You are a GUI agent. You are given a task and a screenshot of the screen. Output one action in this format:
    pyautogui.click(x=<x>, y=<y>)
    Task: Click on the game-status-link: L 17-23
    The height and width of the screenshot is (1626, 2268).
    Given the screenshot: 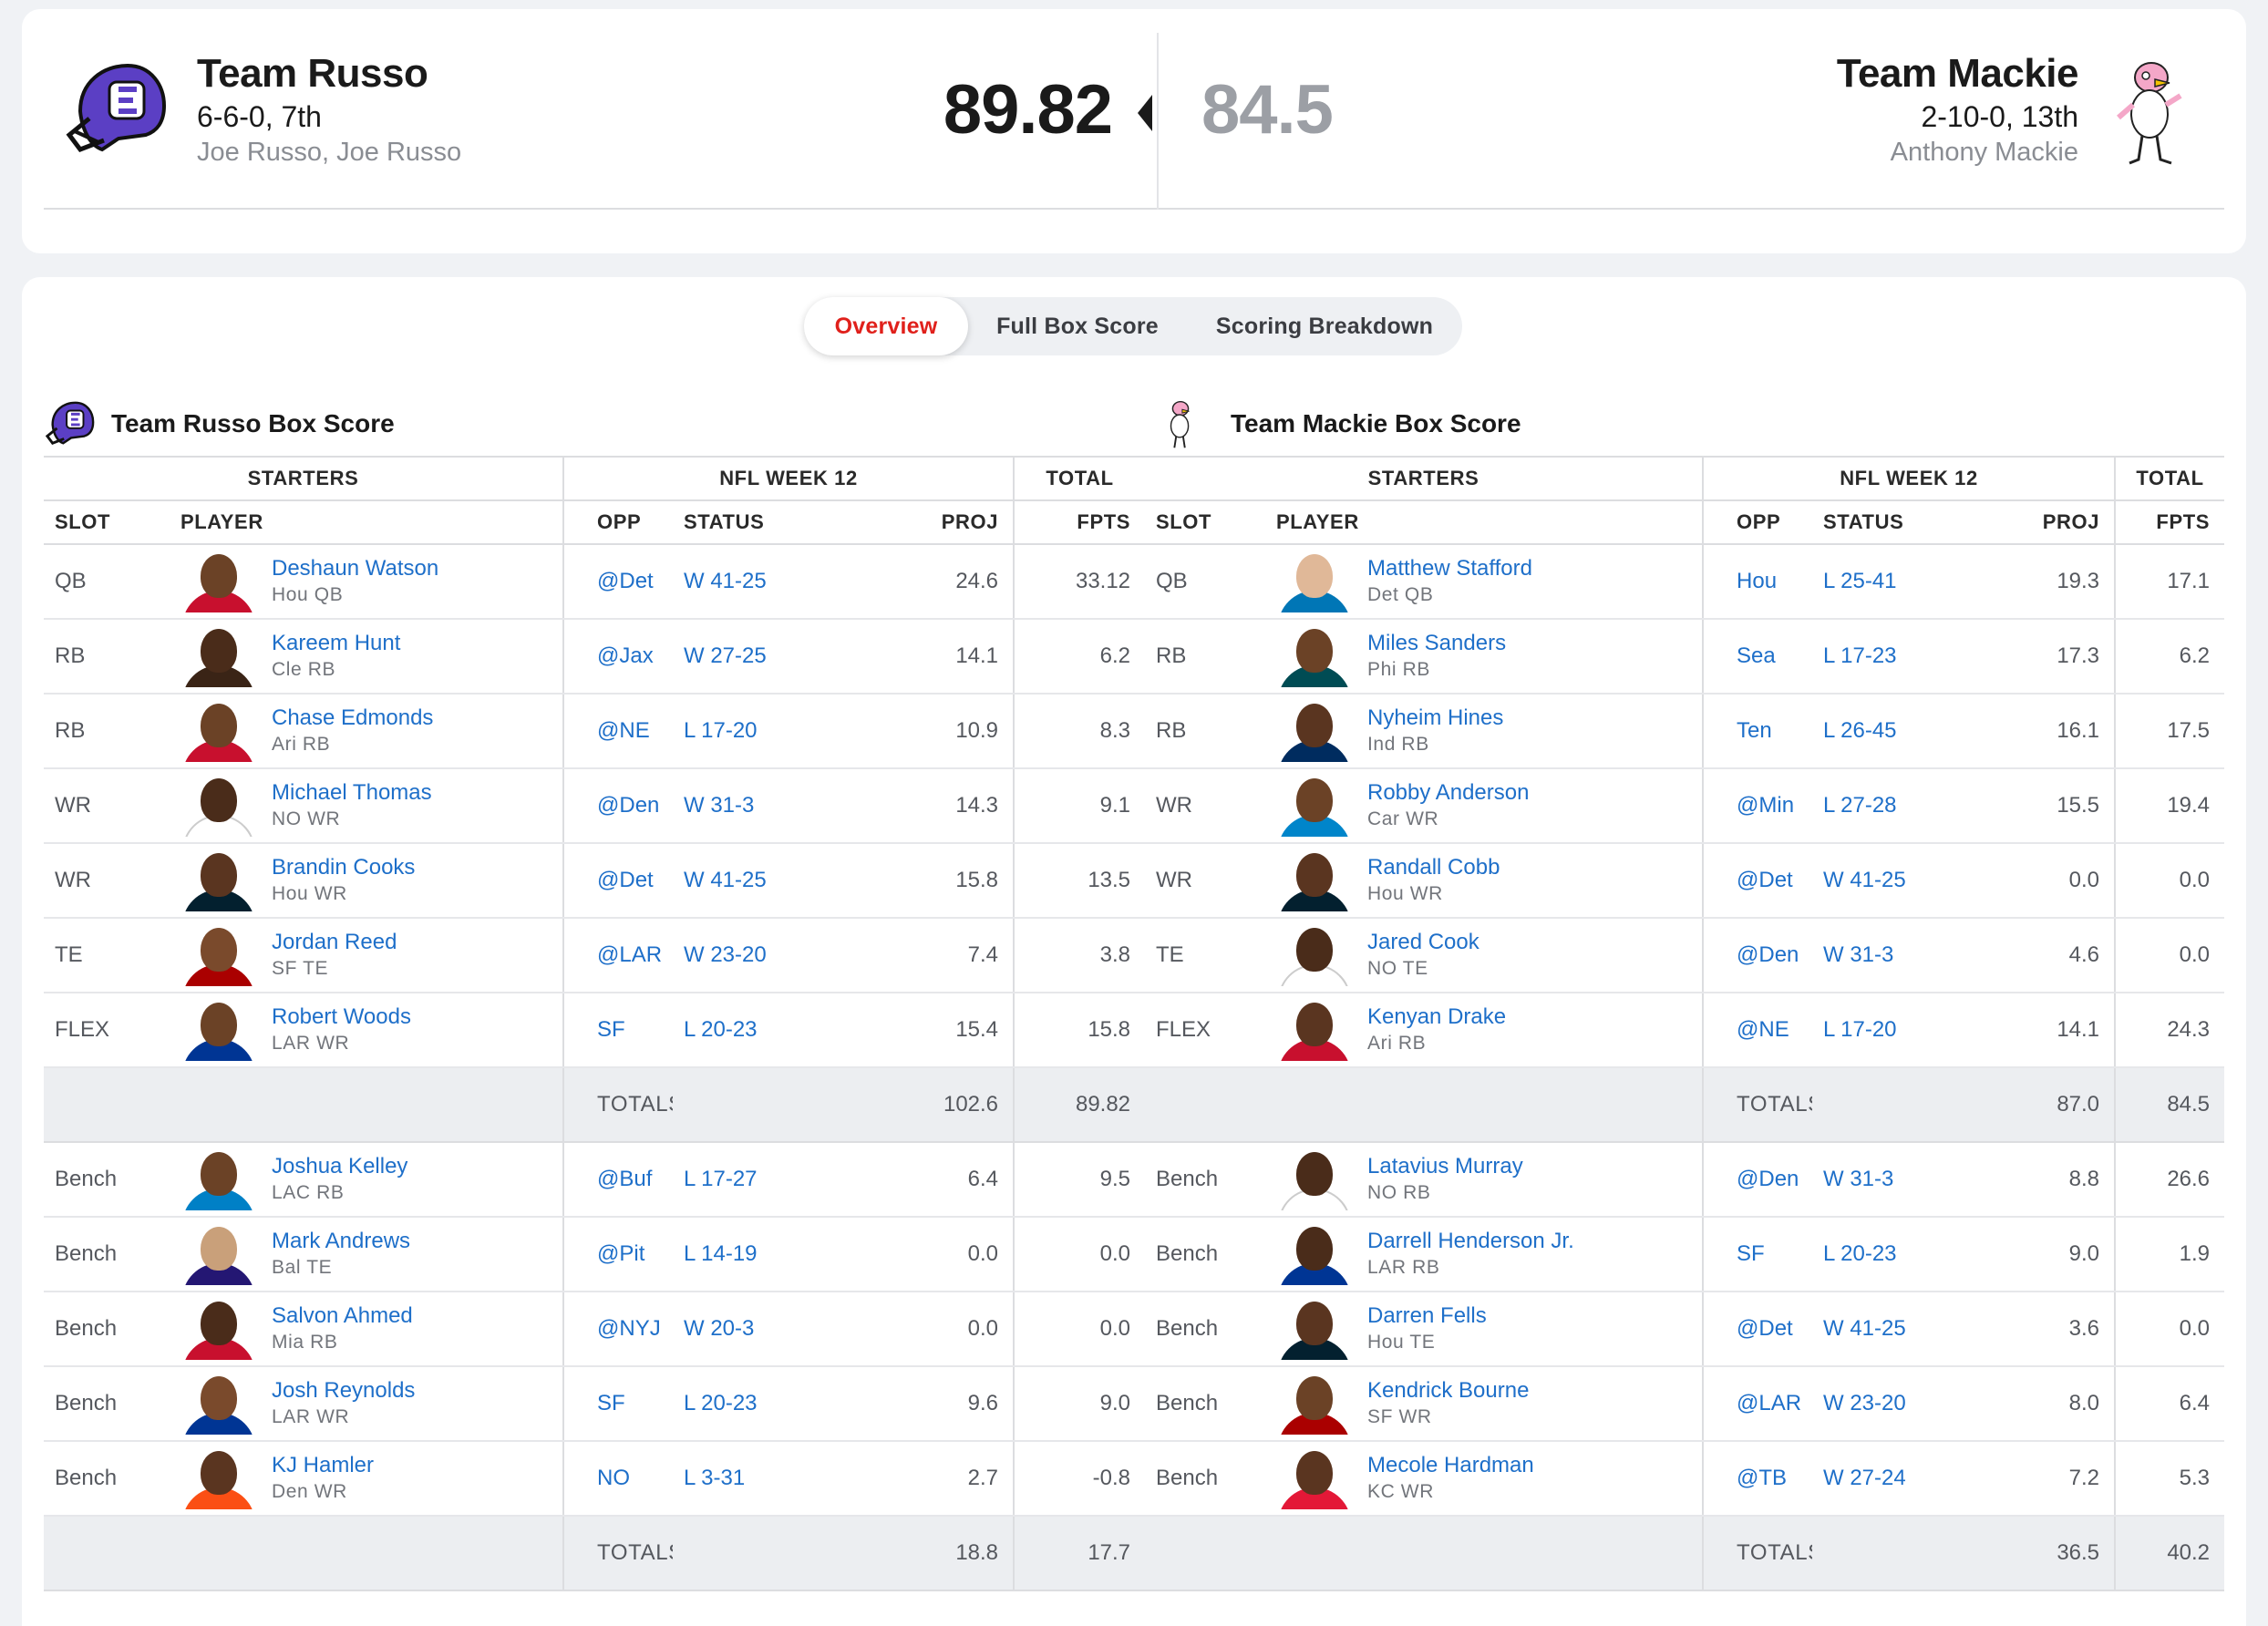 What is the action you would take?
    pyautogui.click(x=1904, y=657)
    